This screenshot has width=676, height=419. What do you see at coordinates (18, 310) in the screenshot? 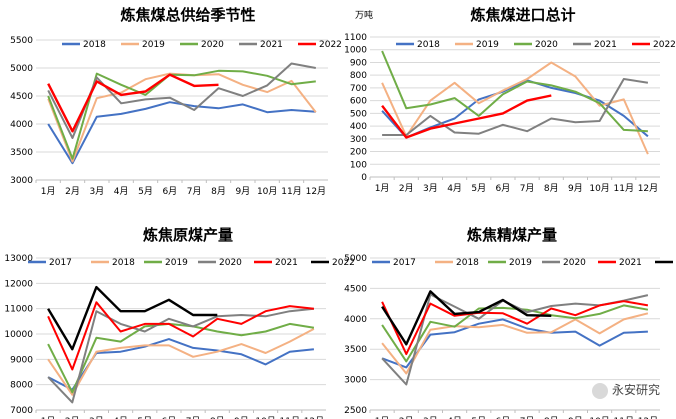
I see `y-tick-label: 11000` at bounding box center [18, 310].